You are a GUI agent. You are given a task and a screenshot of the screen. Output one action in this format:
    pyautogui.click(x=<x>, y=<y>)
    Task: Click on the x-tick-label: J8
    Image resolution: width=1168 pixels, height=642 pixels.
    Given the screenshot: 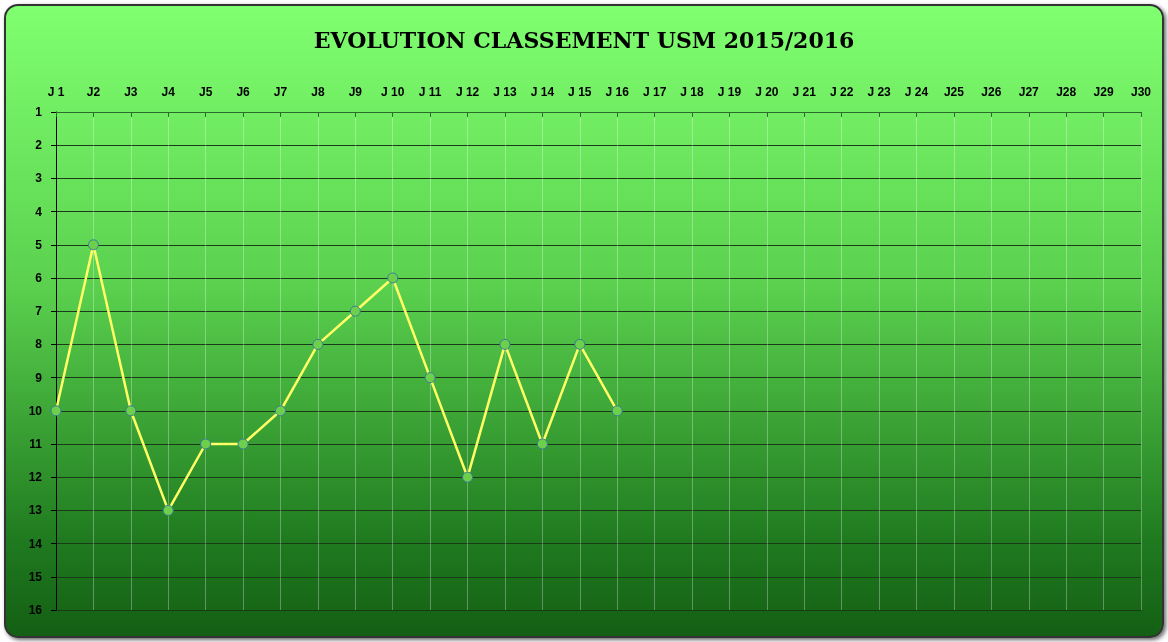 What is the action you would take?
    pyautogui.click(x=318, y=92)
    